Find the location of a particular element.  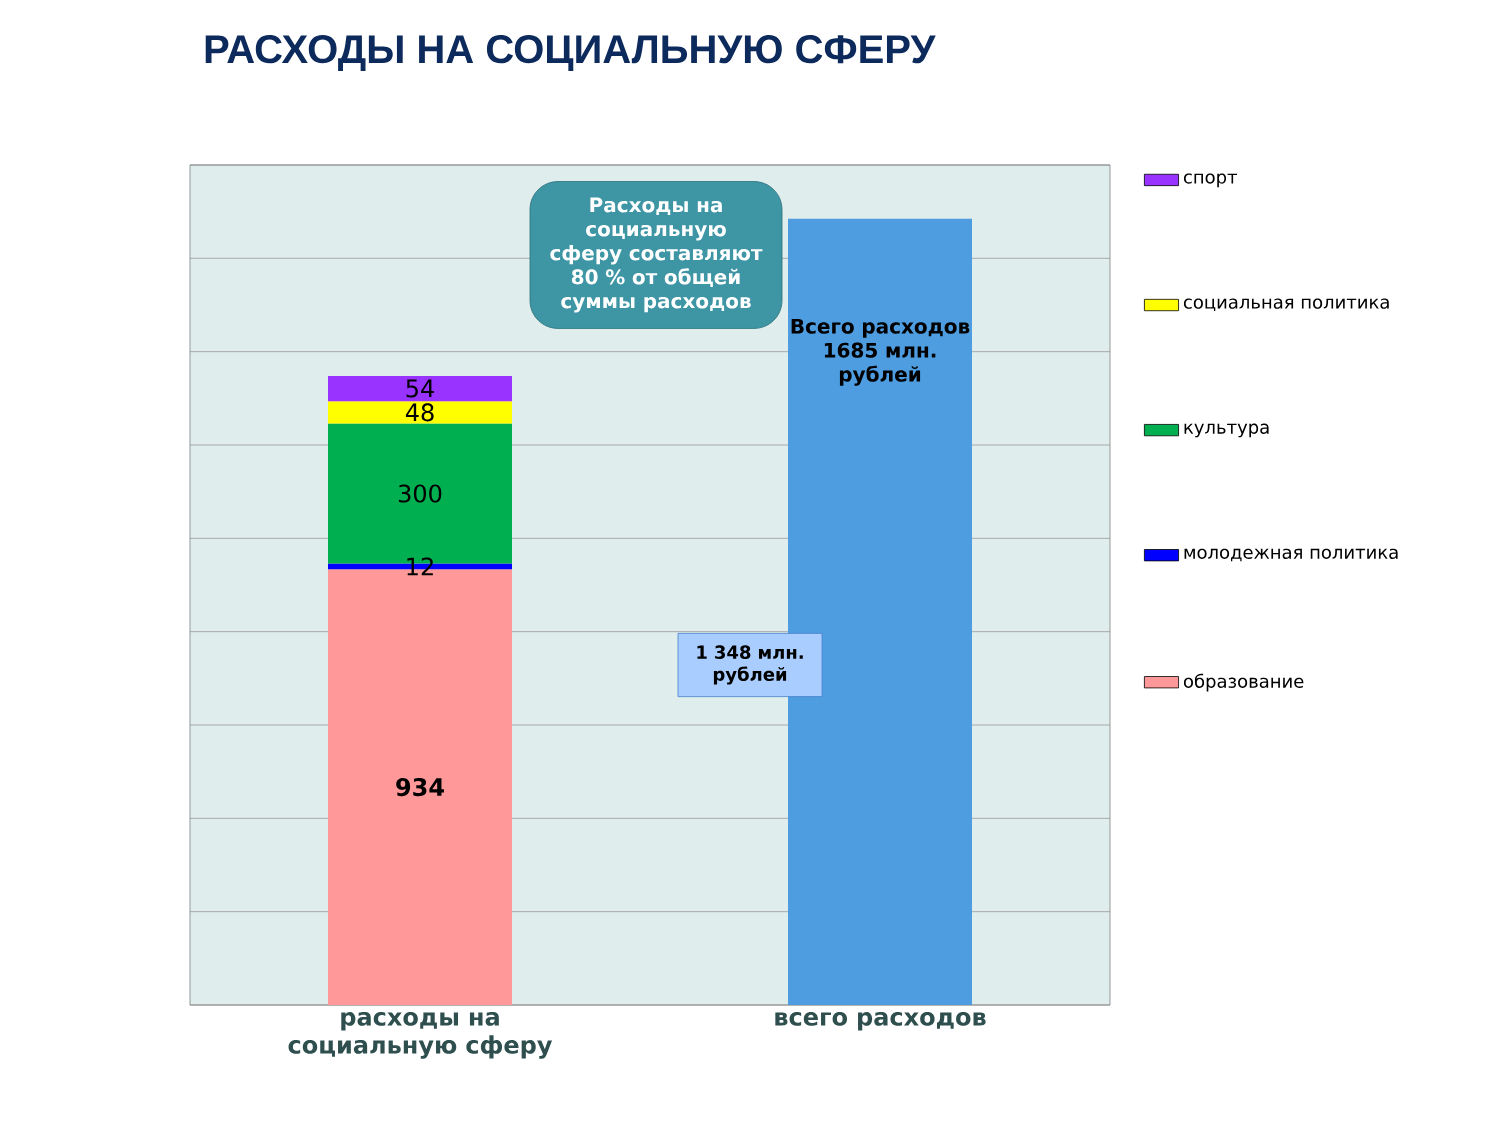

data-label: 54 is located at coordinates (420, 388).